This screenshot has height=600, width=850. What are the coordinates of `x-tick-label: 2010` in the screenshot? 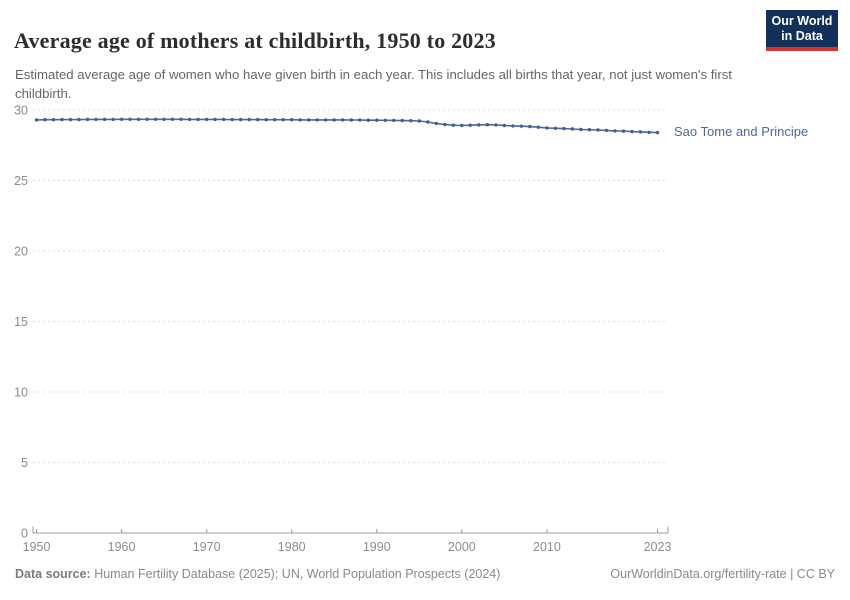 It's located at (547, 547).